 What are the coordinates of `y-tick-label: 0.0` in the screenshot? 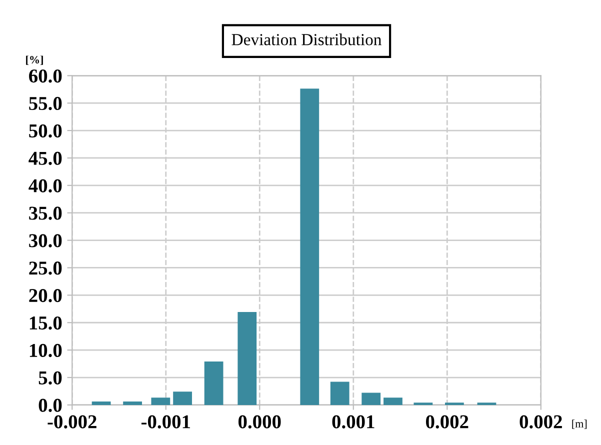 It's located at (50, 405).